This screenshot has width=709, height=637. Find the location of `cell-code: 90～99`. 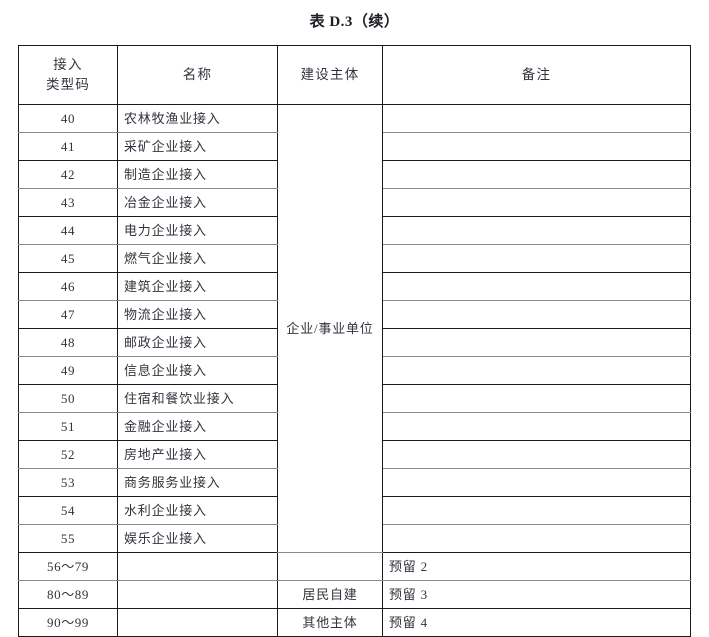

cell-code: 90～99 is located at coordinates (68, 622).